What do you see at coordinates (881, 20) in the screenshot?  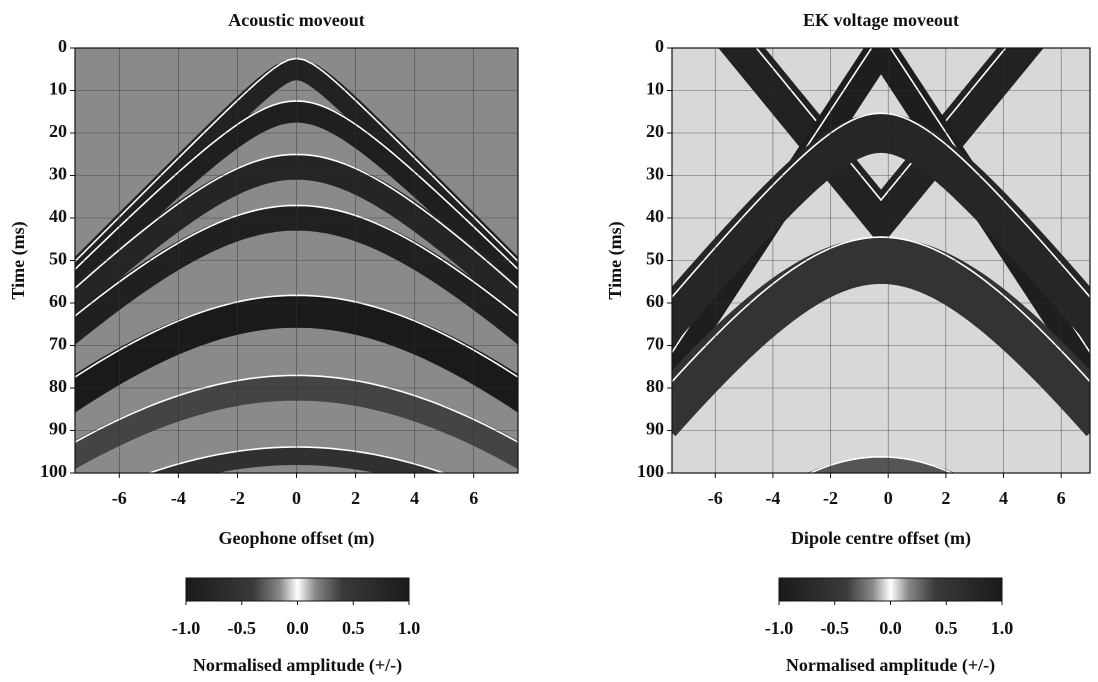 I see `chart-title: EK voltage moveout` at bounding box center [881, 20].